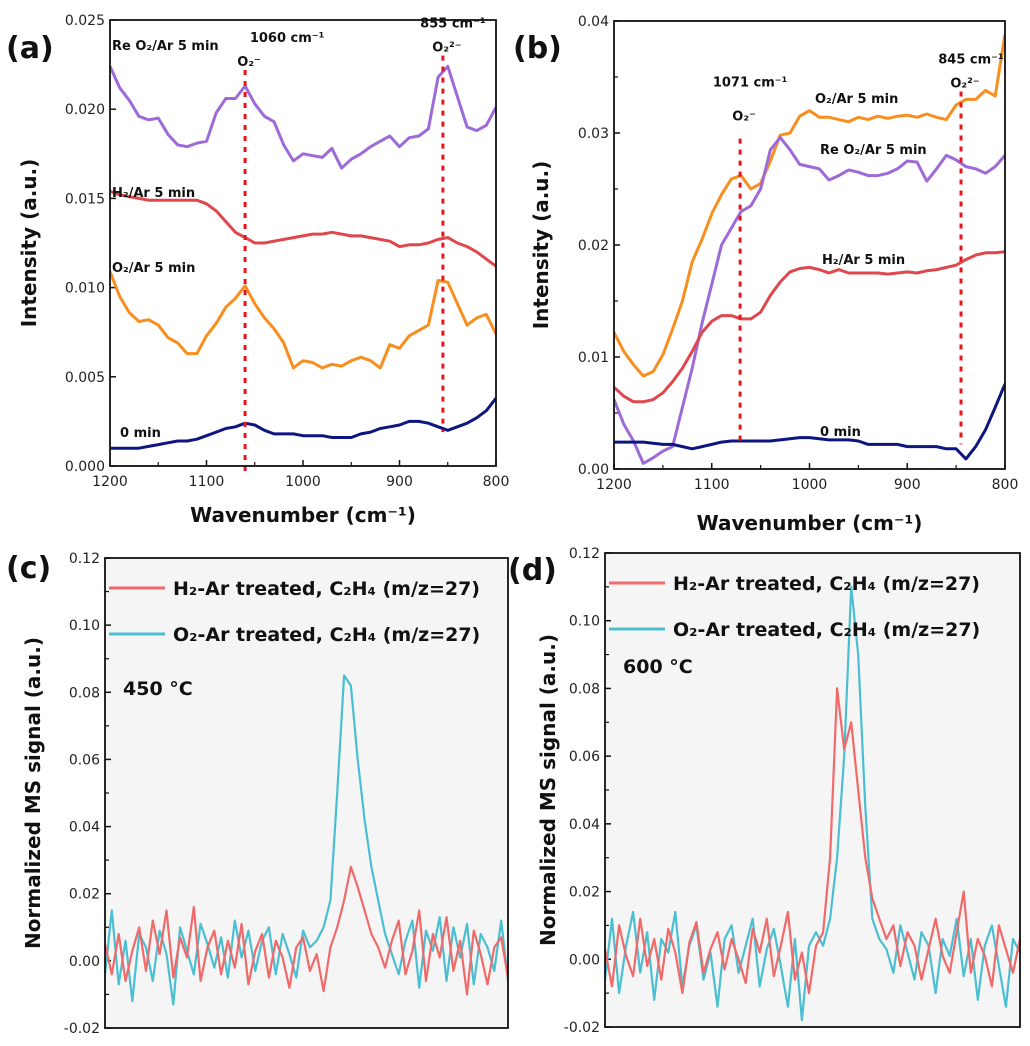  I want to click on peak-wavenumber-label: 855 cm⁻¹, so click(452, 24).